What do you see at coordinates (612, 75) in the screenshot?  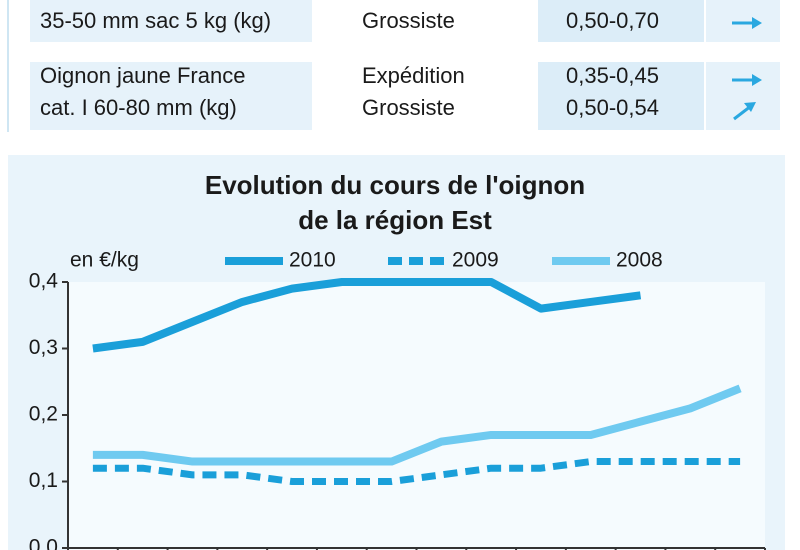 I see `price: 0,35-0,45` at bounding box center [612, 75].